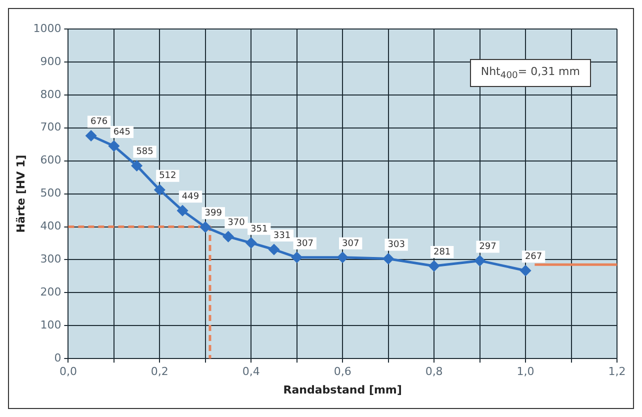 The width and height of the screenshot is (642, 417). What do you see at coordinates (525, 371) in the screenshot?
I see `x-tick-label: 1,0` at bounding box center [525, 371].